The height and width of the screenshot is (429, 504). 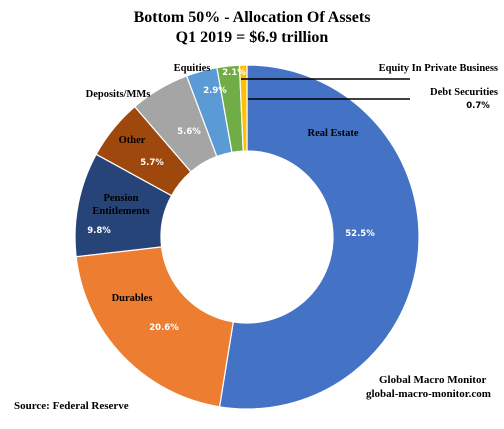 What do you see at coordinates (234, 73) in the screenshot?
I see `slice-value-equity-in-private-business: 2.1%` at bounding box center [234, 73].